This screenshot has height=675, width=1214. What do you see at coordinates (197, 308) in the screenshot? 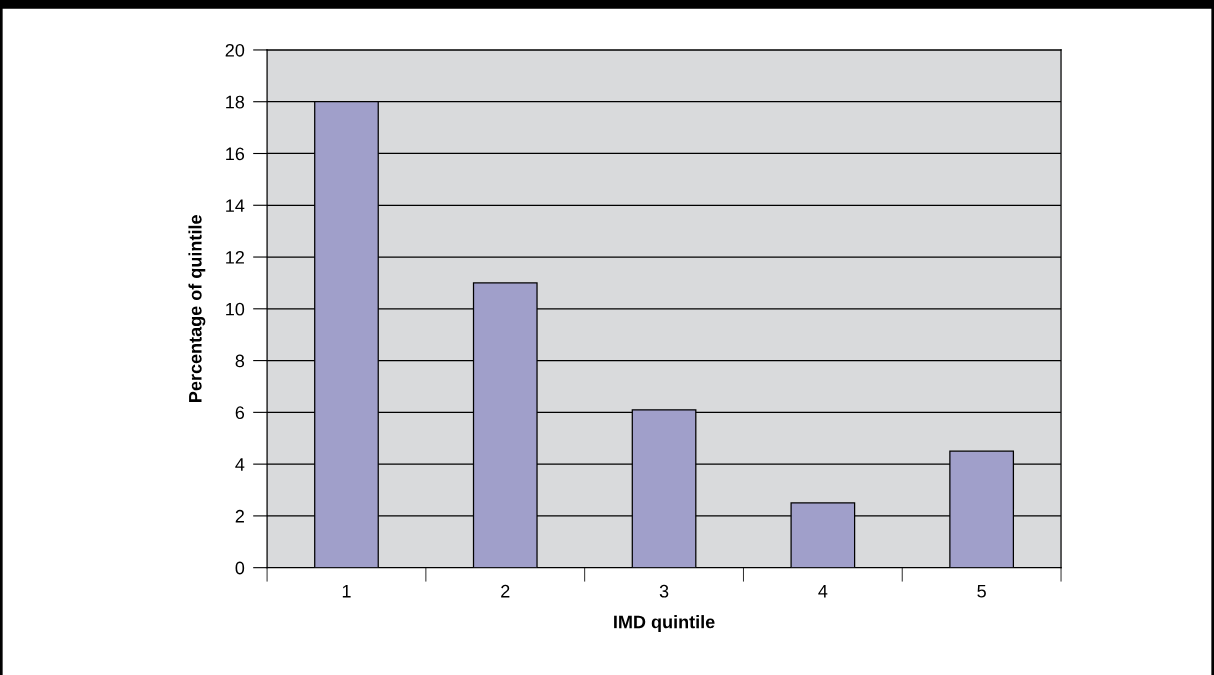
I see `y-axis-title: Percentage of quintile` at bounding box center [197, 308].